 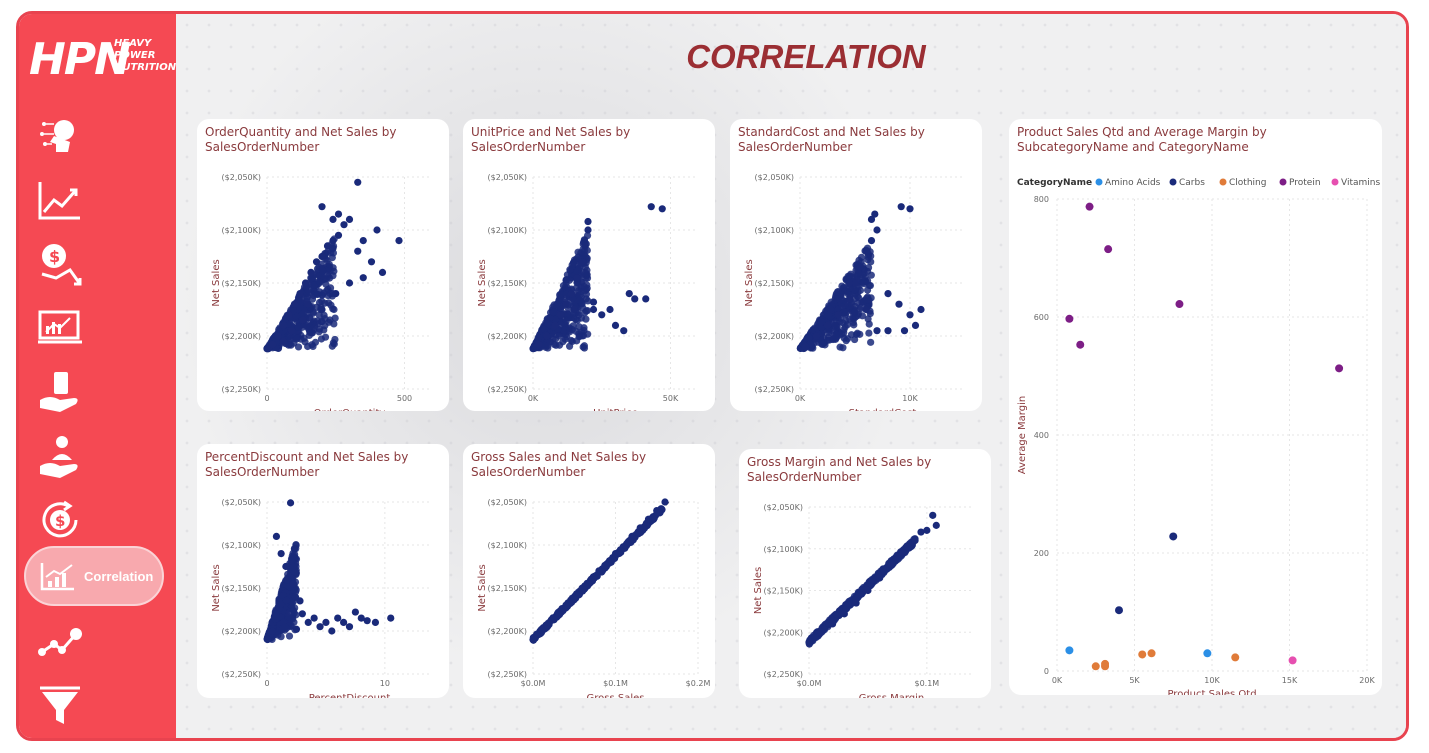 What do you see at coordinates (1360, 183) in the screenshot?
I see `legend-item: Vitamins` at bounding box center [1360, 183].